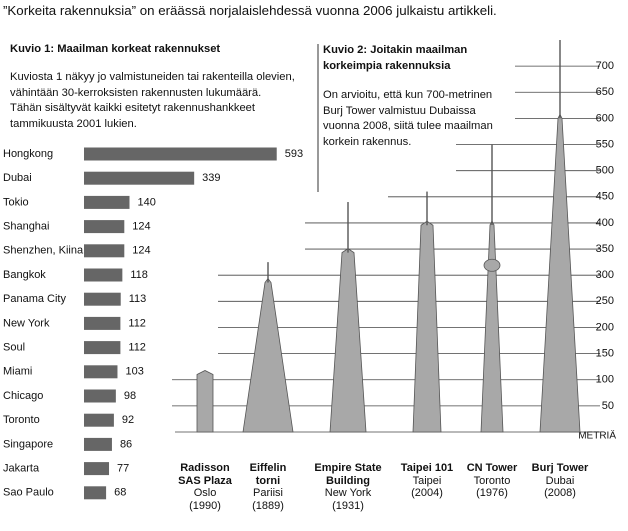 The width and height of the screenshot is (628, 531). Describe the element at coordinates (14, 348) in the screenshot. I see `category-label: Soul` at that location.